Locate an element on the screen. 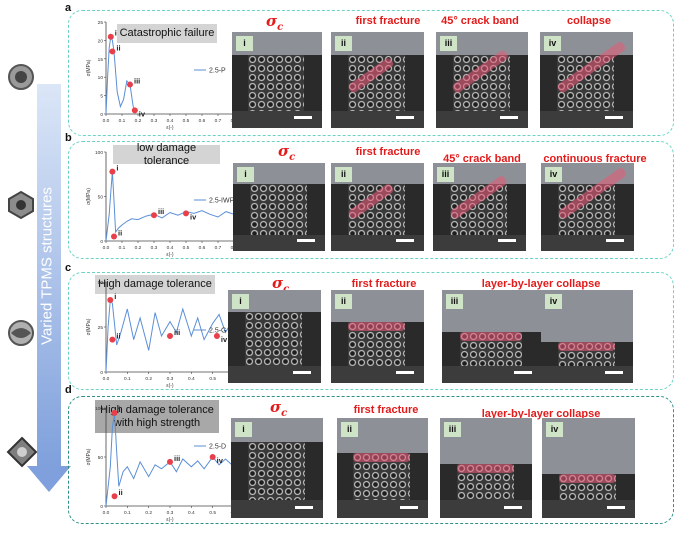  point-label-i: i is located at coordinates (115, 296).